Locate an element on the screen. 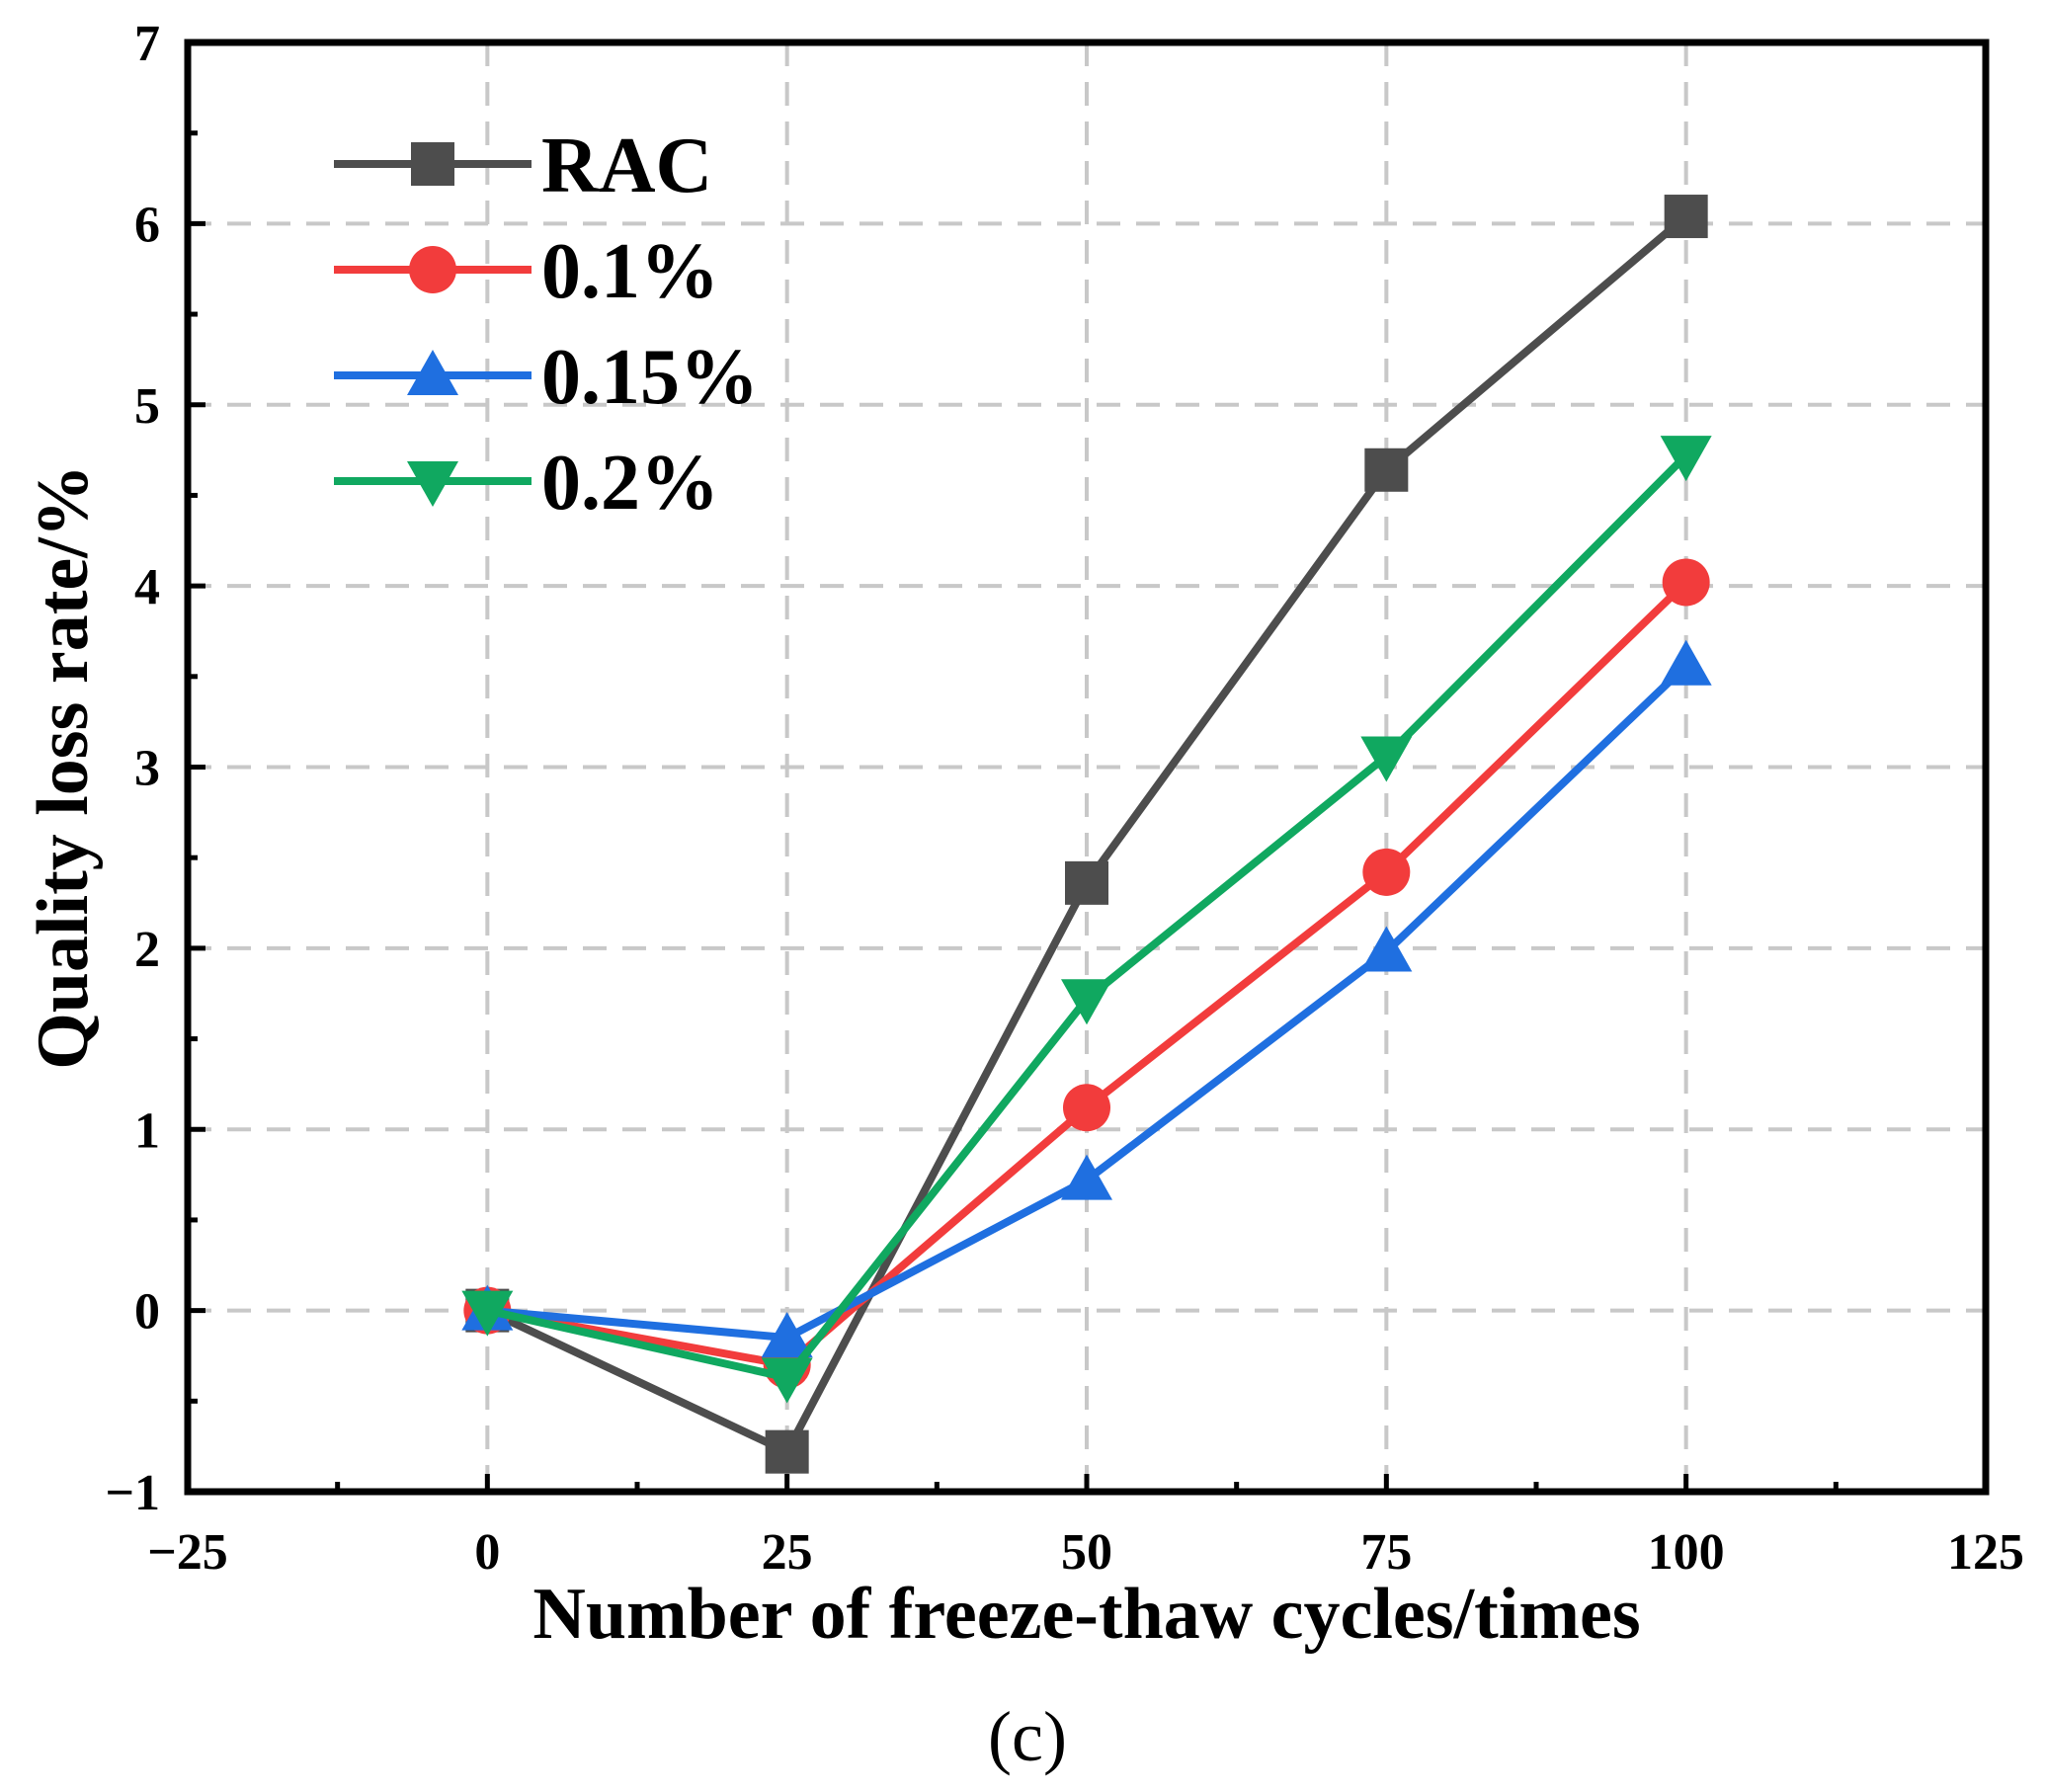  legend-item: 0.15% is located at coordinates (546, 377).